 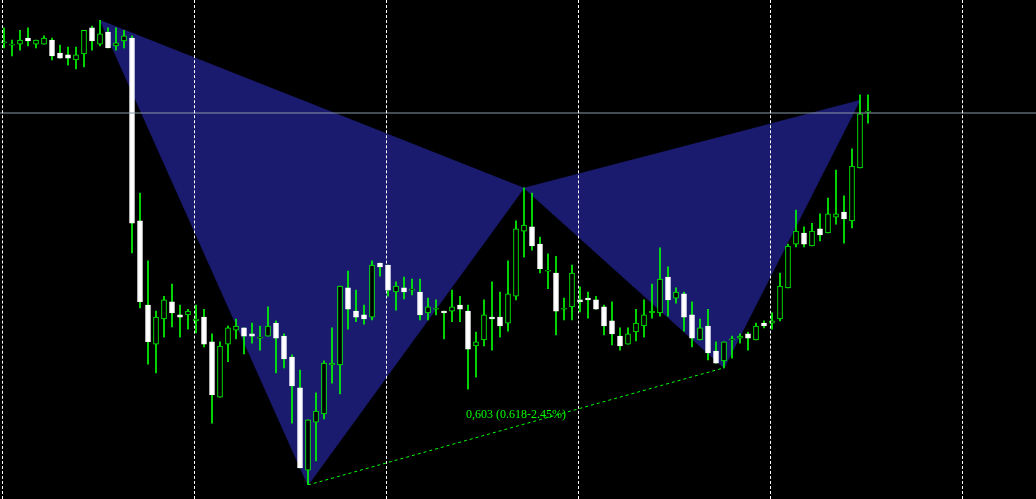 I want to click on annotation: 0,603 (0.618-2.45%), so click(x=516, y=413).